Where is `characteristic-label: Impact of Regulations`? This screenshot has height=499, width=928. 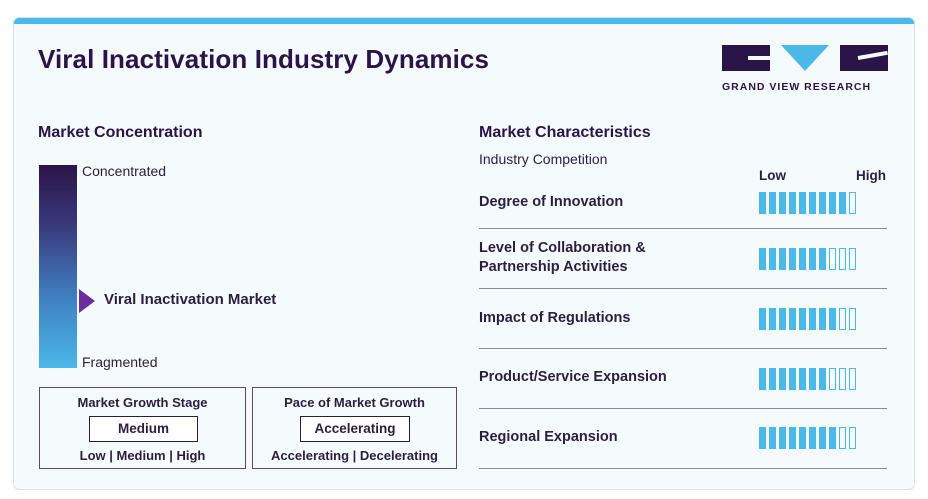 characteristic-label: Impact of Regulations is located at coordinates (555, 318).